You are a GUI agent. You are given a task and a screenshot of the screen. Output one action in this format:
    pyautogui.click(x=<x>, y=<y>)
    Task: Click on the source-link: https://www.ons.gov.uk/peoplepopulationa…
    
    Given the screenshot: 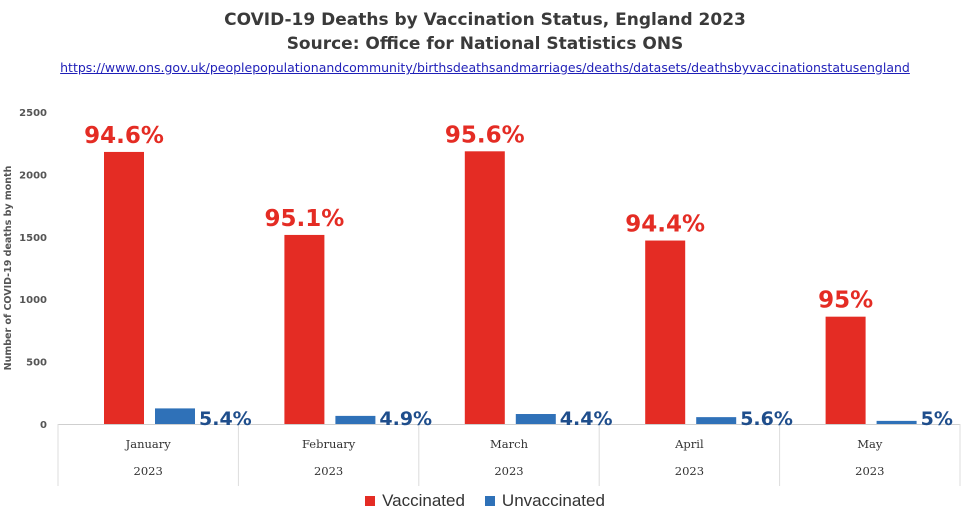 What is the action you would take?
    pyautogui.click(x=485, y=67)
    